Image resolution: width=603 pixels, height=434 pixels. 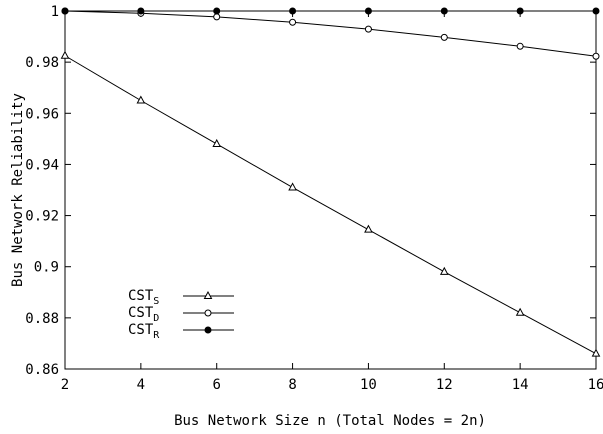 I want to click on x-tick-label: 14, so click(x=520, y=385).